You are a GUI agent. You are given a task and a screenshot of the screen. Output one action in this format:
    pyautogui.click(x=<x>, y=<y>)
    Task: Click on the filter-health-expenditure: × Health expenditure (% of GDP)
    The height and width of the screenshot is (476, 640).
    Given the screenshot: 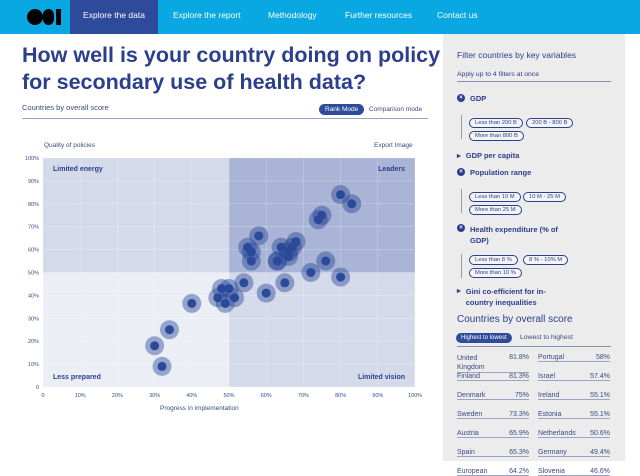 What is the action you would take?
    pyautogui.click(x=512, y=235)
    